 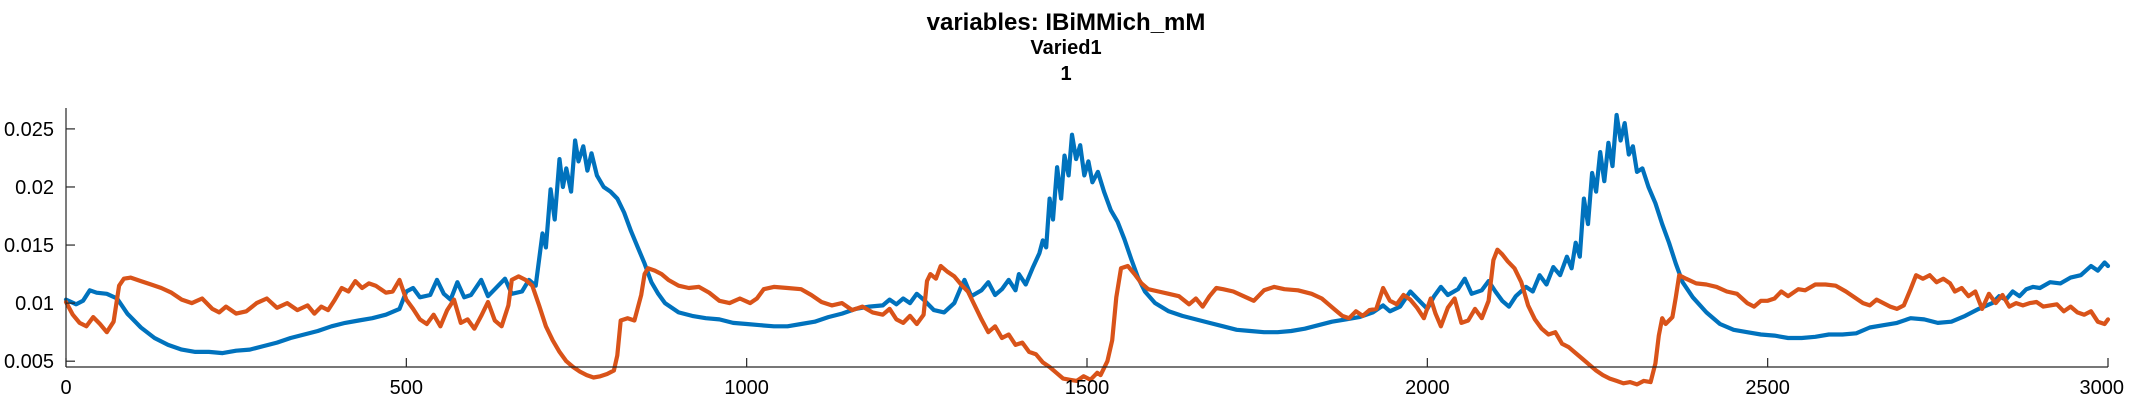 I want to click on y-tick-label: 0.025, so click(x=29, y=130).